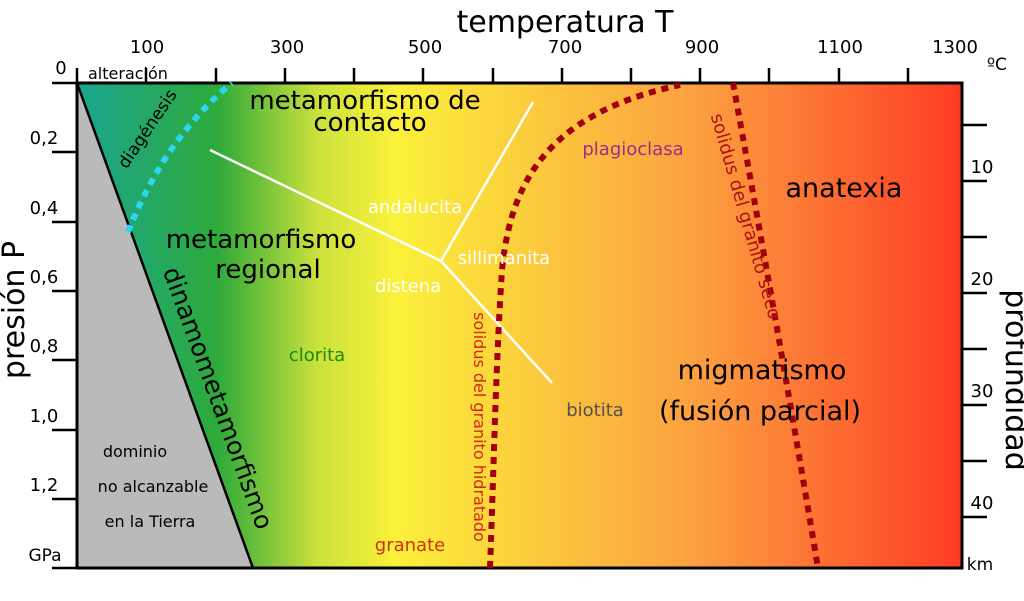  What do you see at coordinates (16, 310) in the screenshot?
I see `left-axis-title: presión P` at bounding box center [16, 310].